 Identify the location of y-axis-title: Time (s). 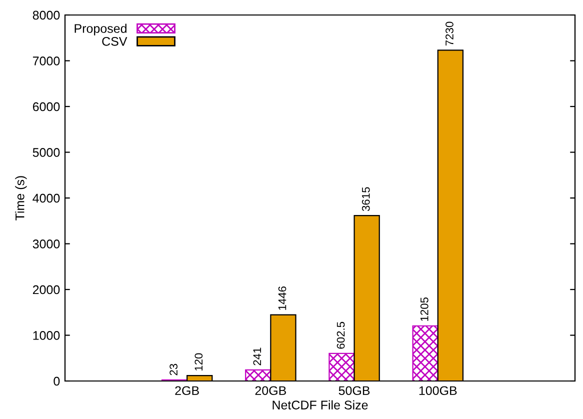
(21, 198).